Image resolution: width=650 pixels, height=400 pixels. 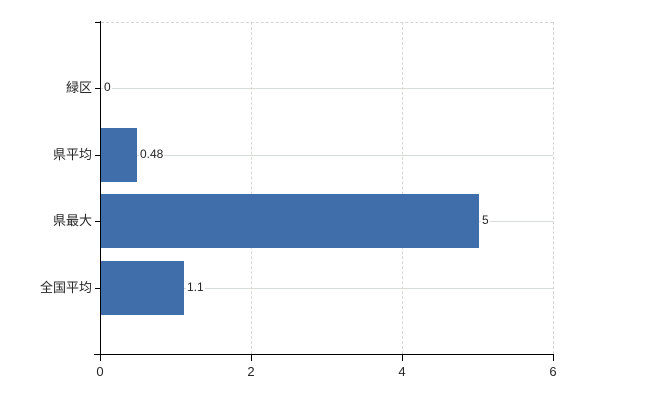 I want to click on bar-value-label: 0, so click(x=107, y=87).